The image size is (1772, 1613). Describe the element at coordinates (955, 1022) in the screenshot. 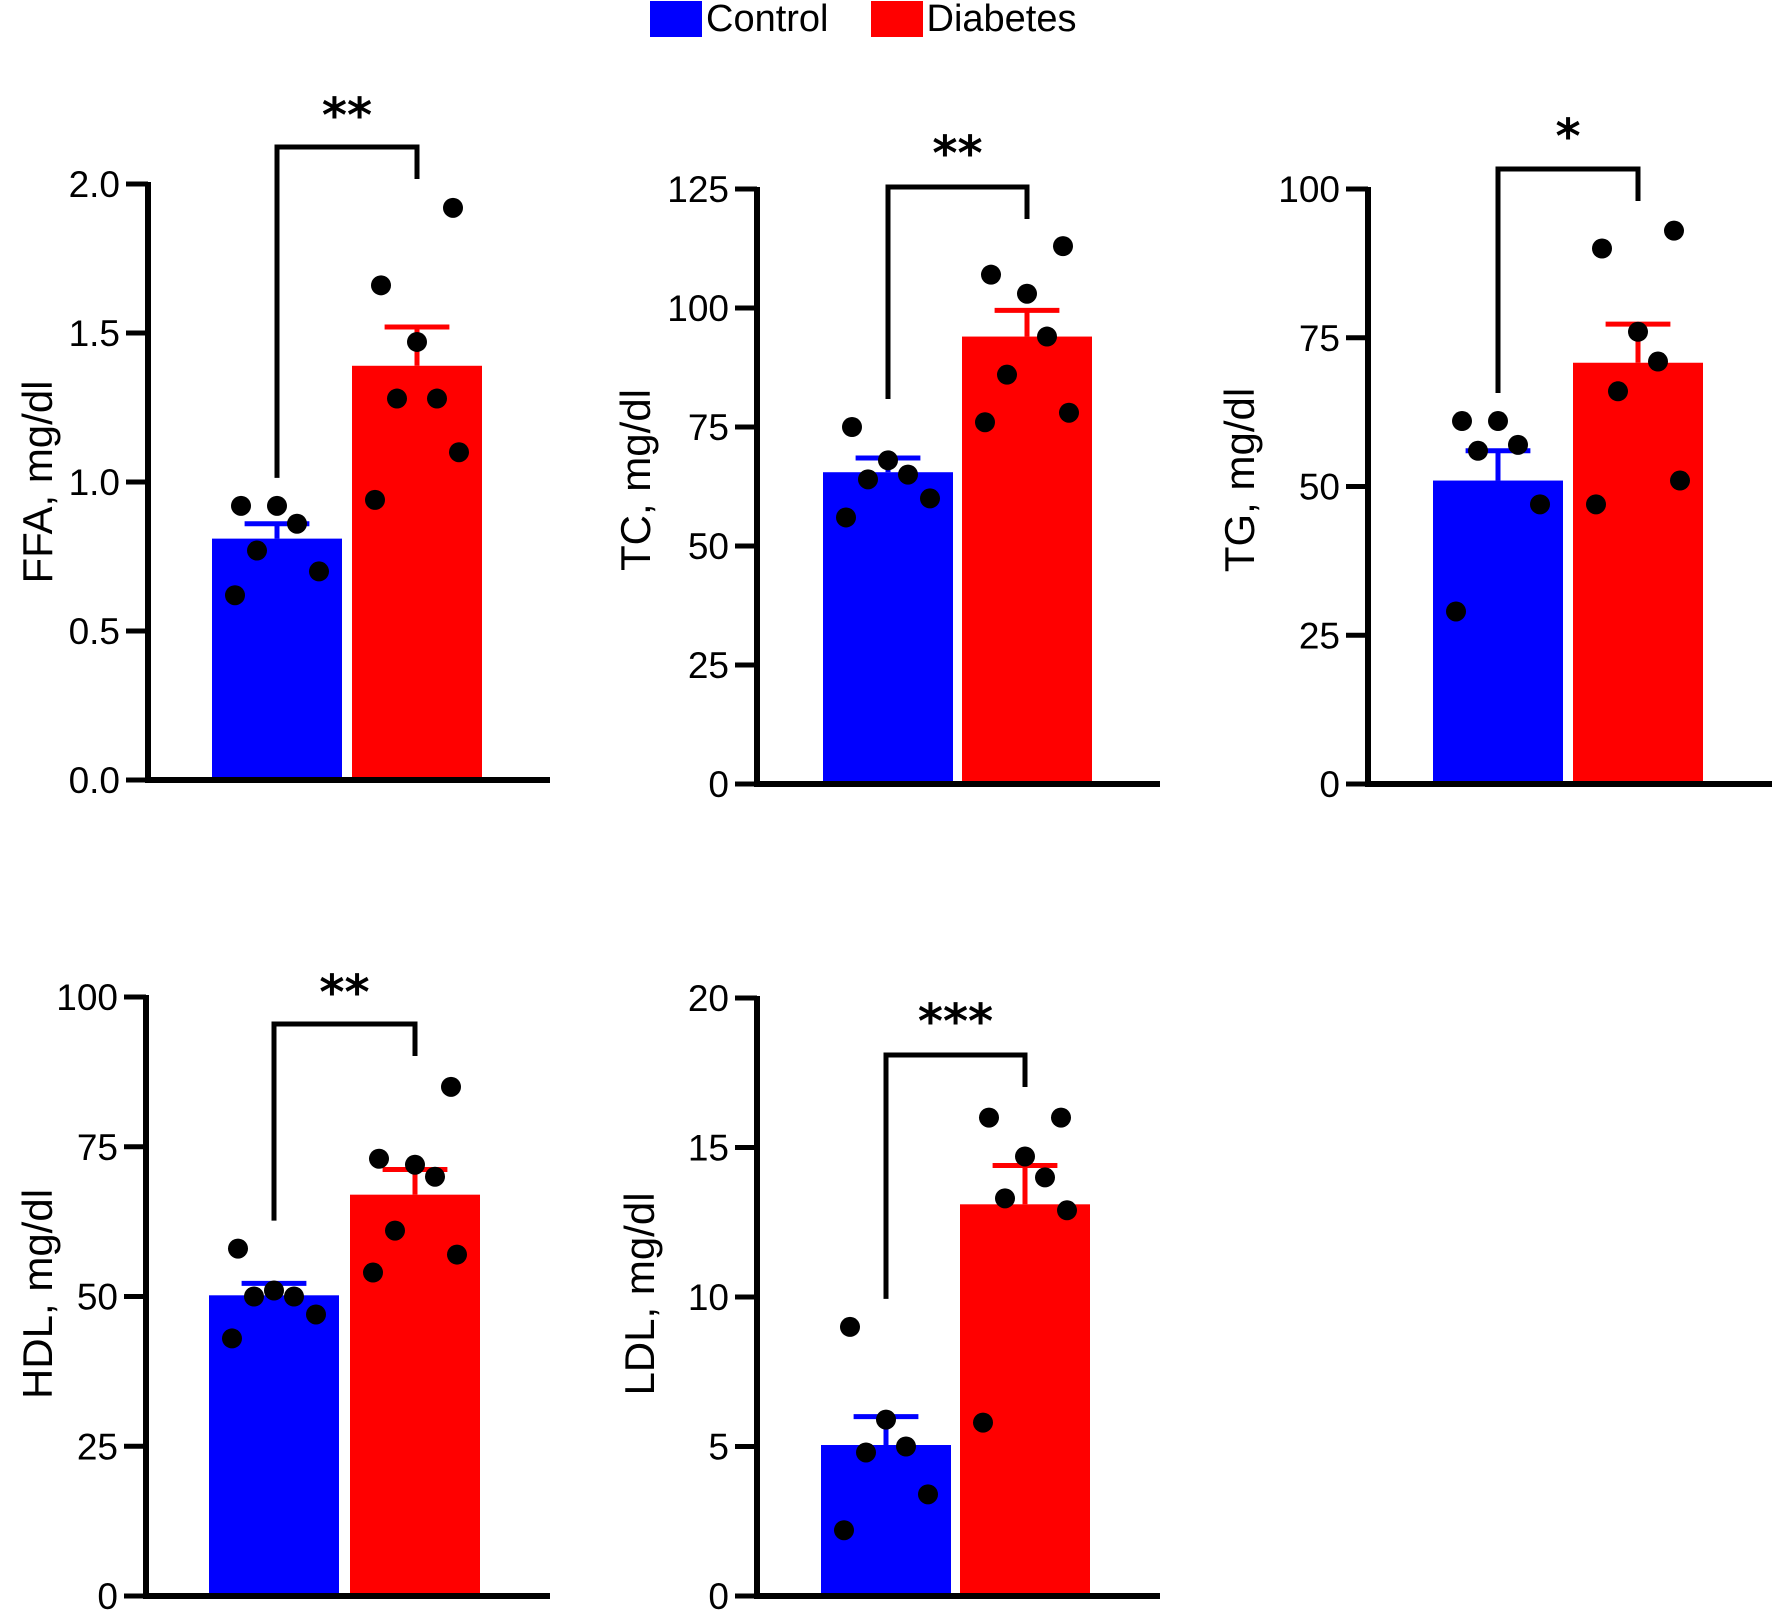

I see `significance-label: ***` at that location.